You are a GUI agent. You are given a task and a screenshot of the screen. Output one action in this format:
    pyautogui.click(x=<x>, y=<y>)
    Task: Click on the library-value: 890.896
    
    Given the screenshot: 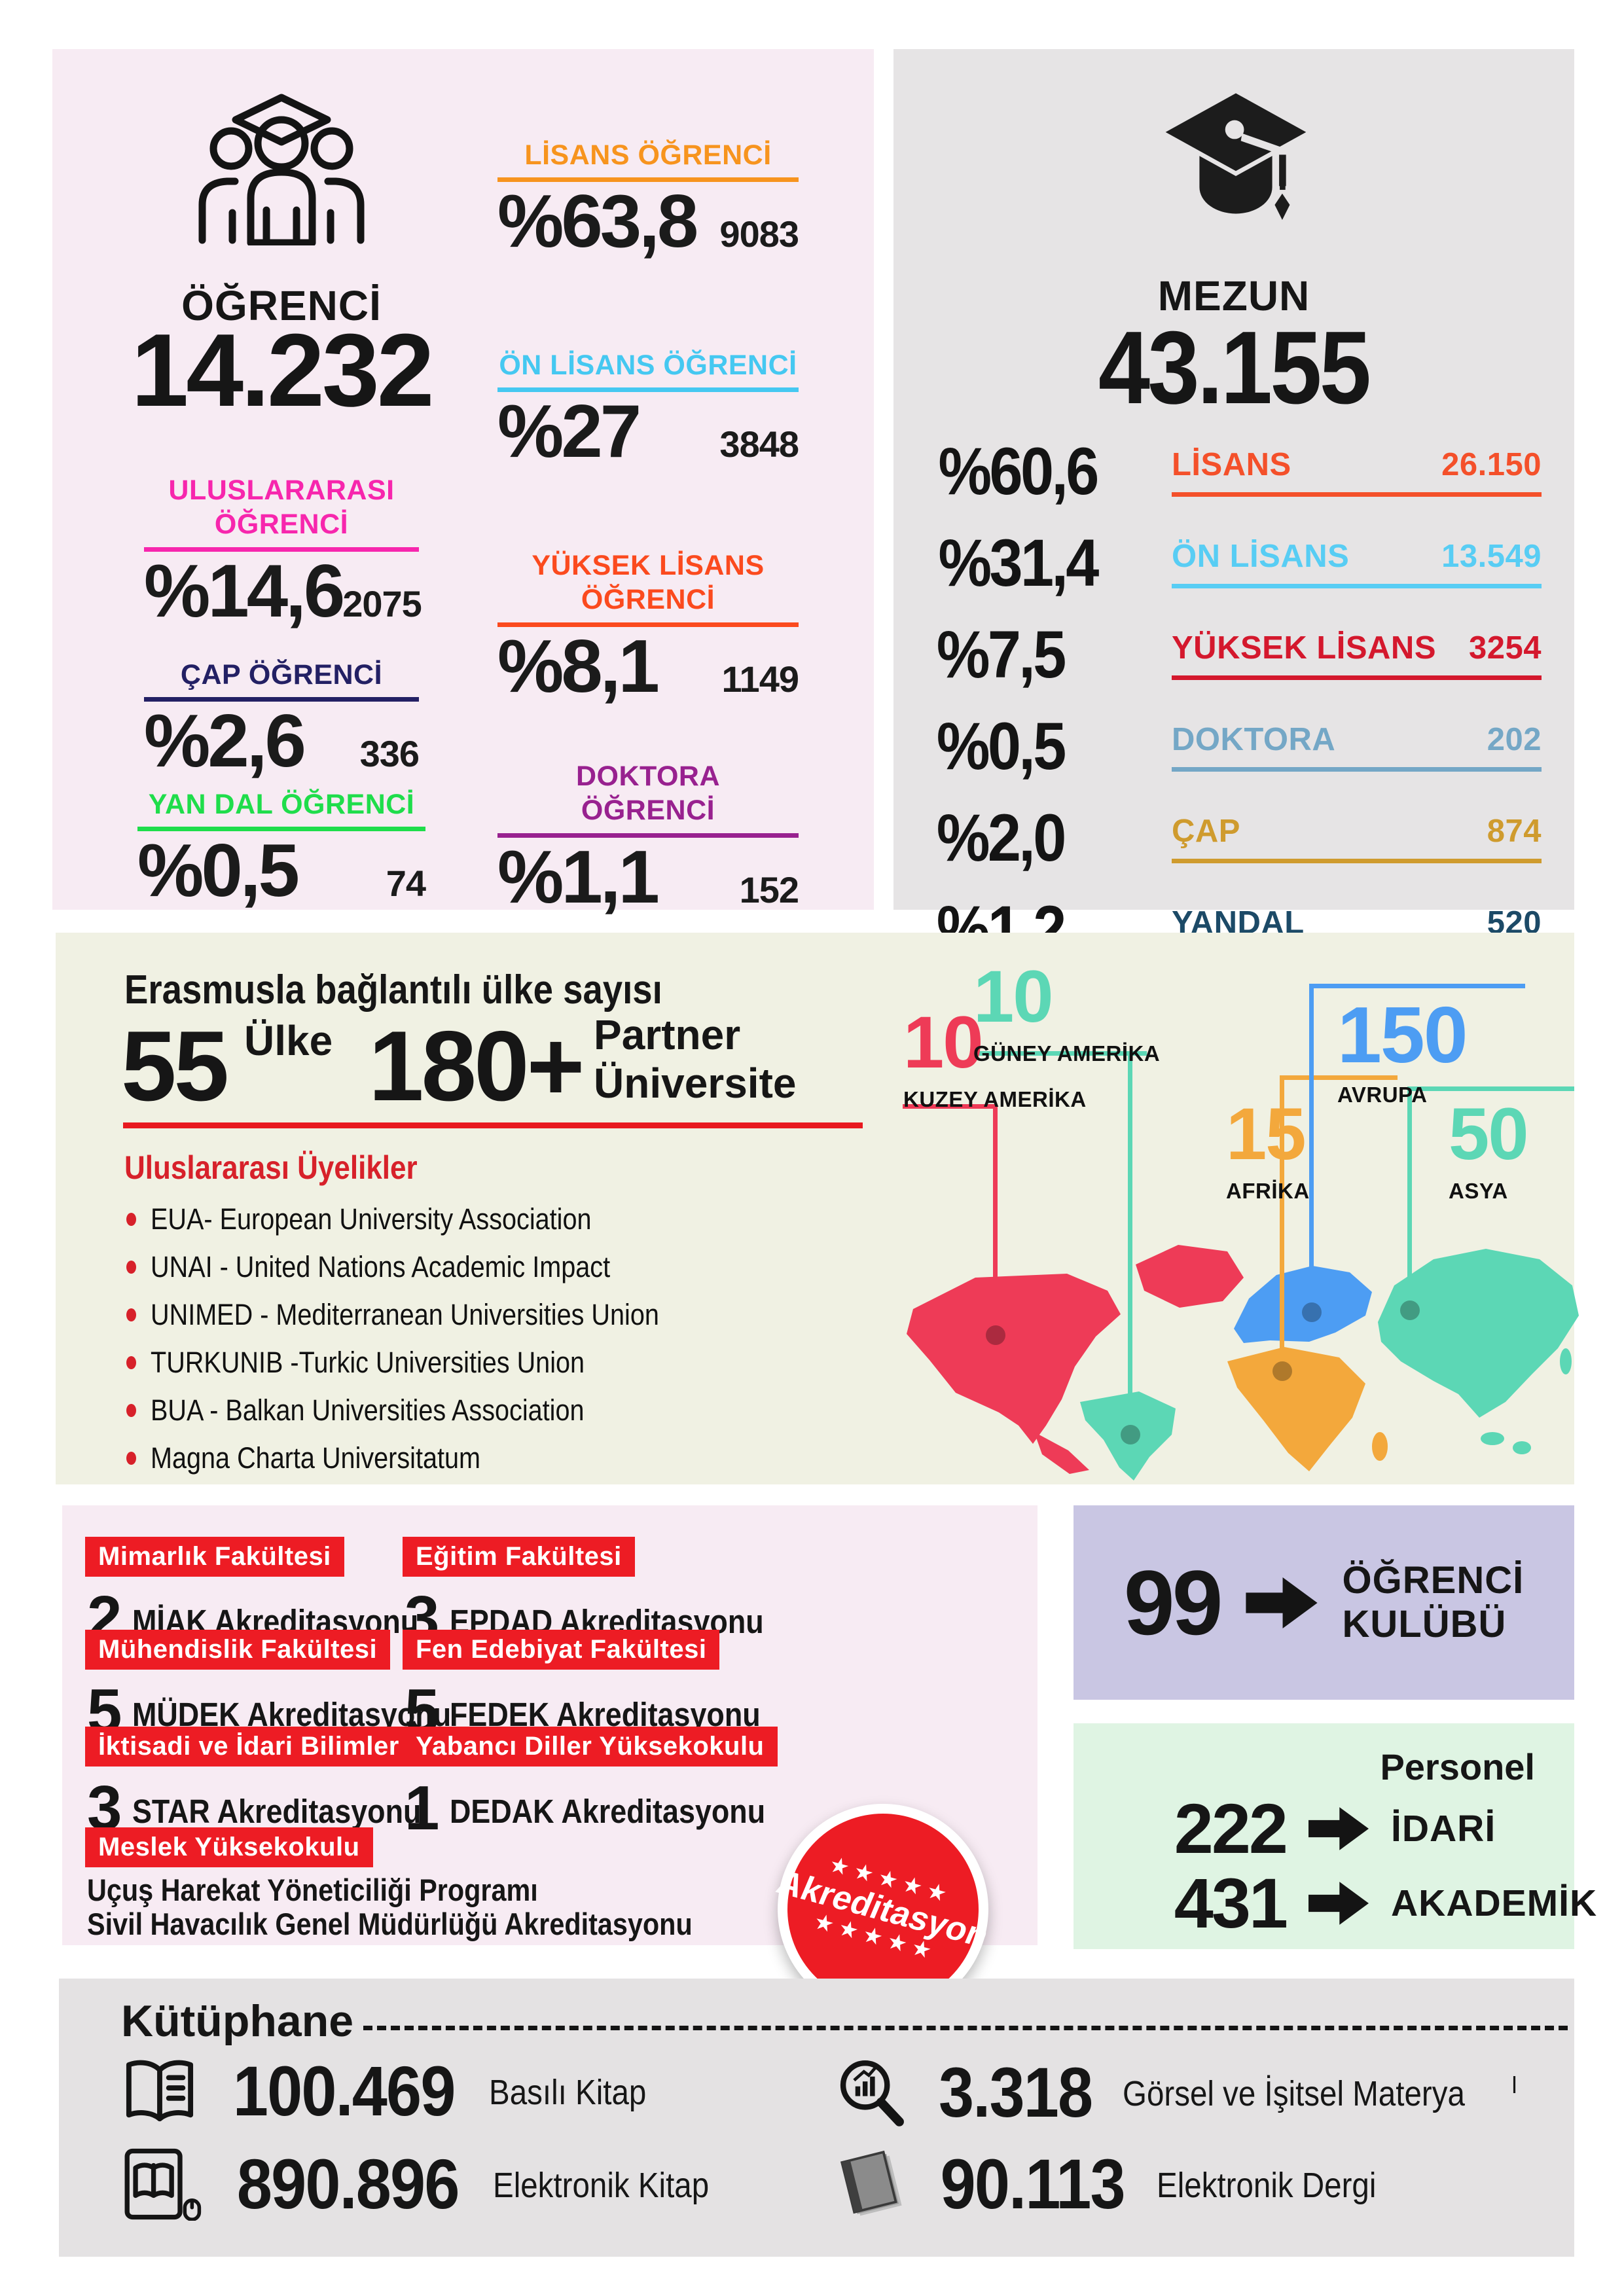 What is the action you would take?
    pyautogui.click(x=348, y=2183)
    